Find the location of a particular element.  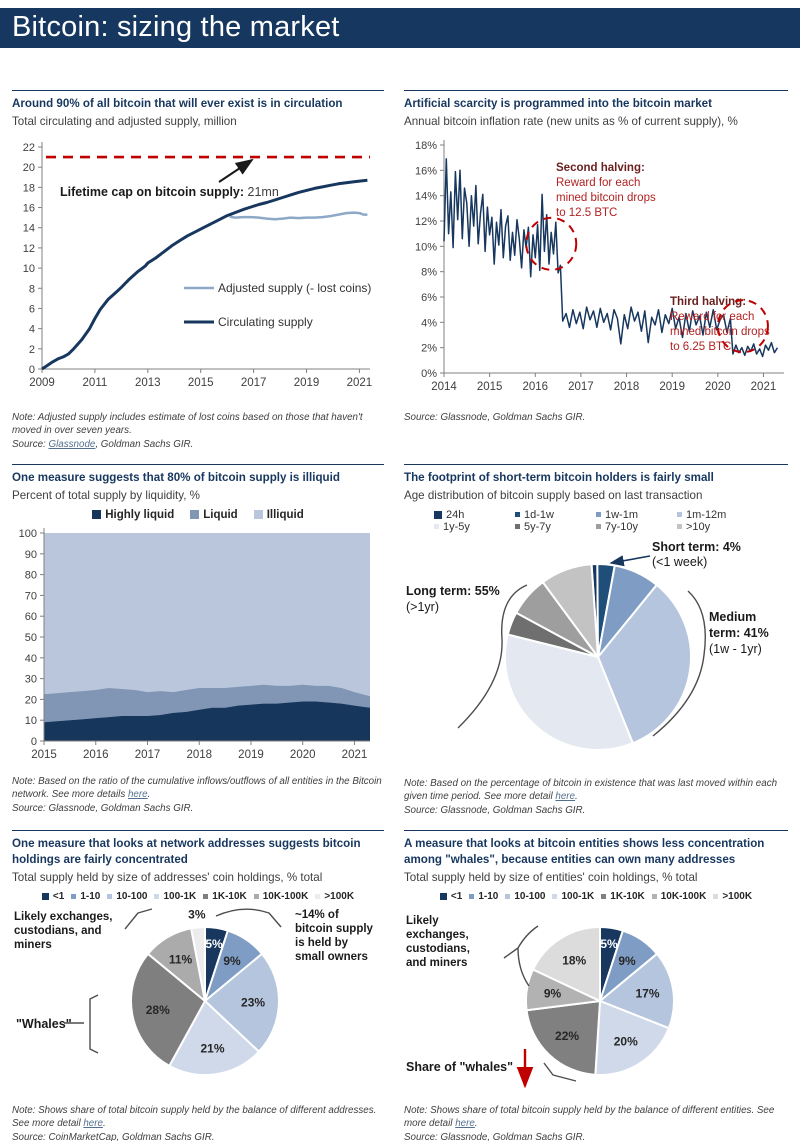

svg-text: 9% is located at coordinates (232, 961).